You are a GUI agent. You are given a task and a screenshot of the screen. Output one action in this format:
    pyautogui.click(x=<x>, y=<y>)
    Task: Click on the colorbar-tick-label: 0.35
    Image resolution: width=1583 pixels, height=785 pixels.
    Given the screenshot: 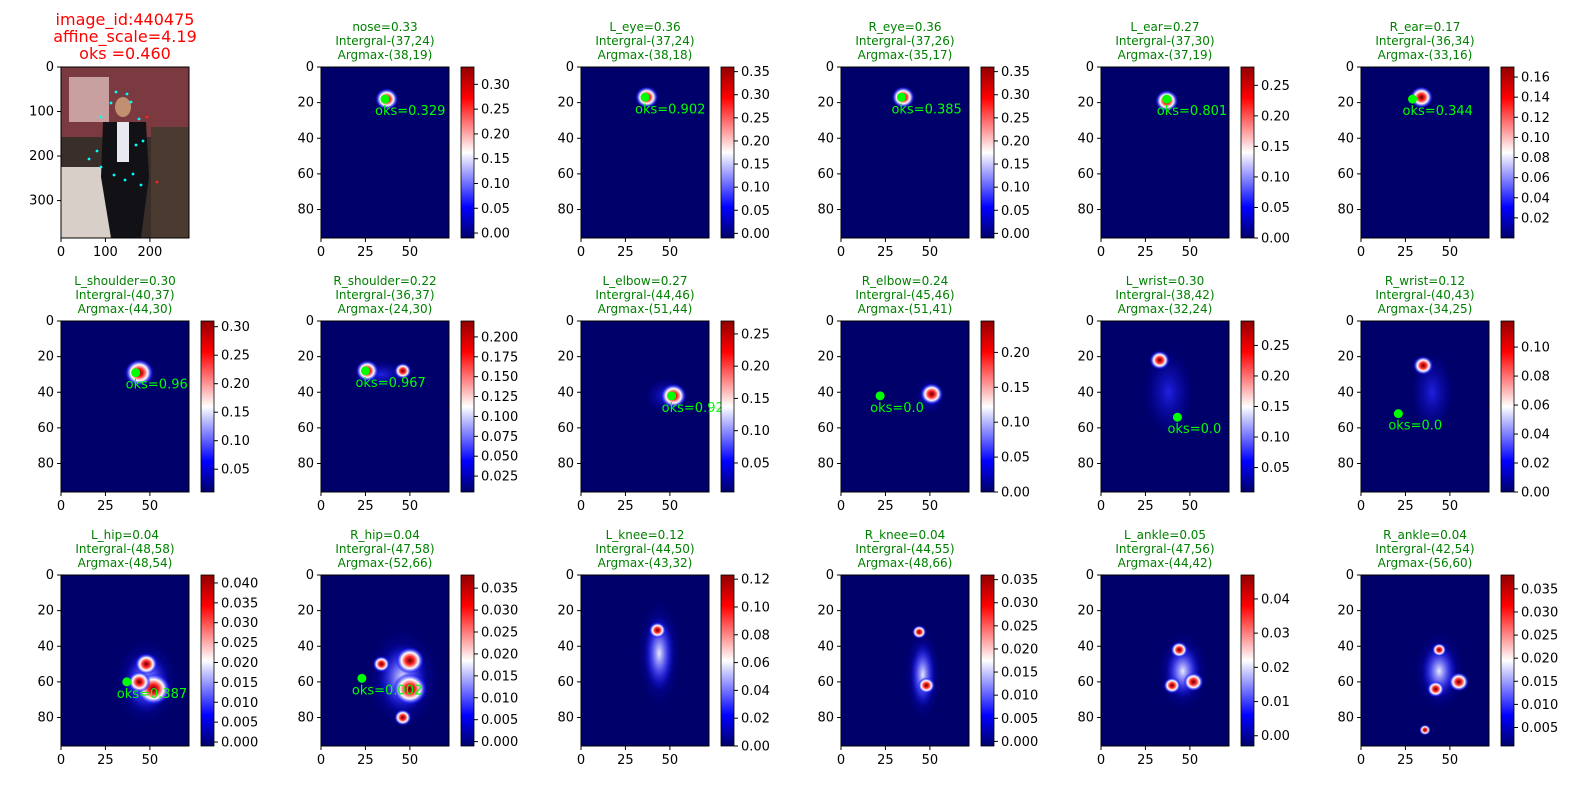 What is the action you would take?
    pyautogui.click(x=1015, y=72)
    